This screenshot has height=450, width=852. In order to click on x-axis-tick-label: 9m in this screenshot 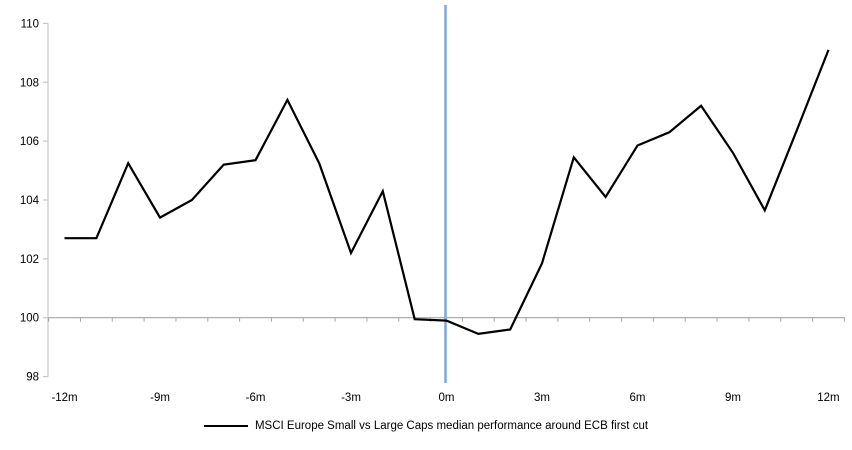, I will do `click(733, 398)`.